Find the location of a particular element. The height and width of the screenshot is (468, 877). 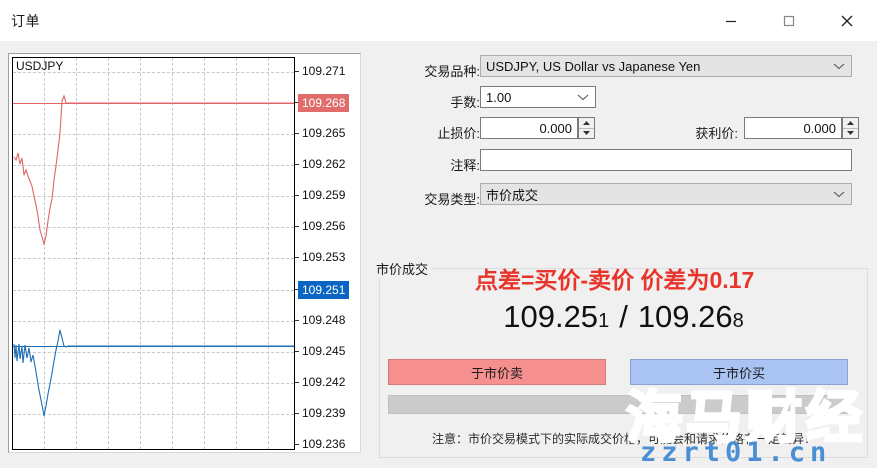

maximize-button is located at coordinates (788, 20).